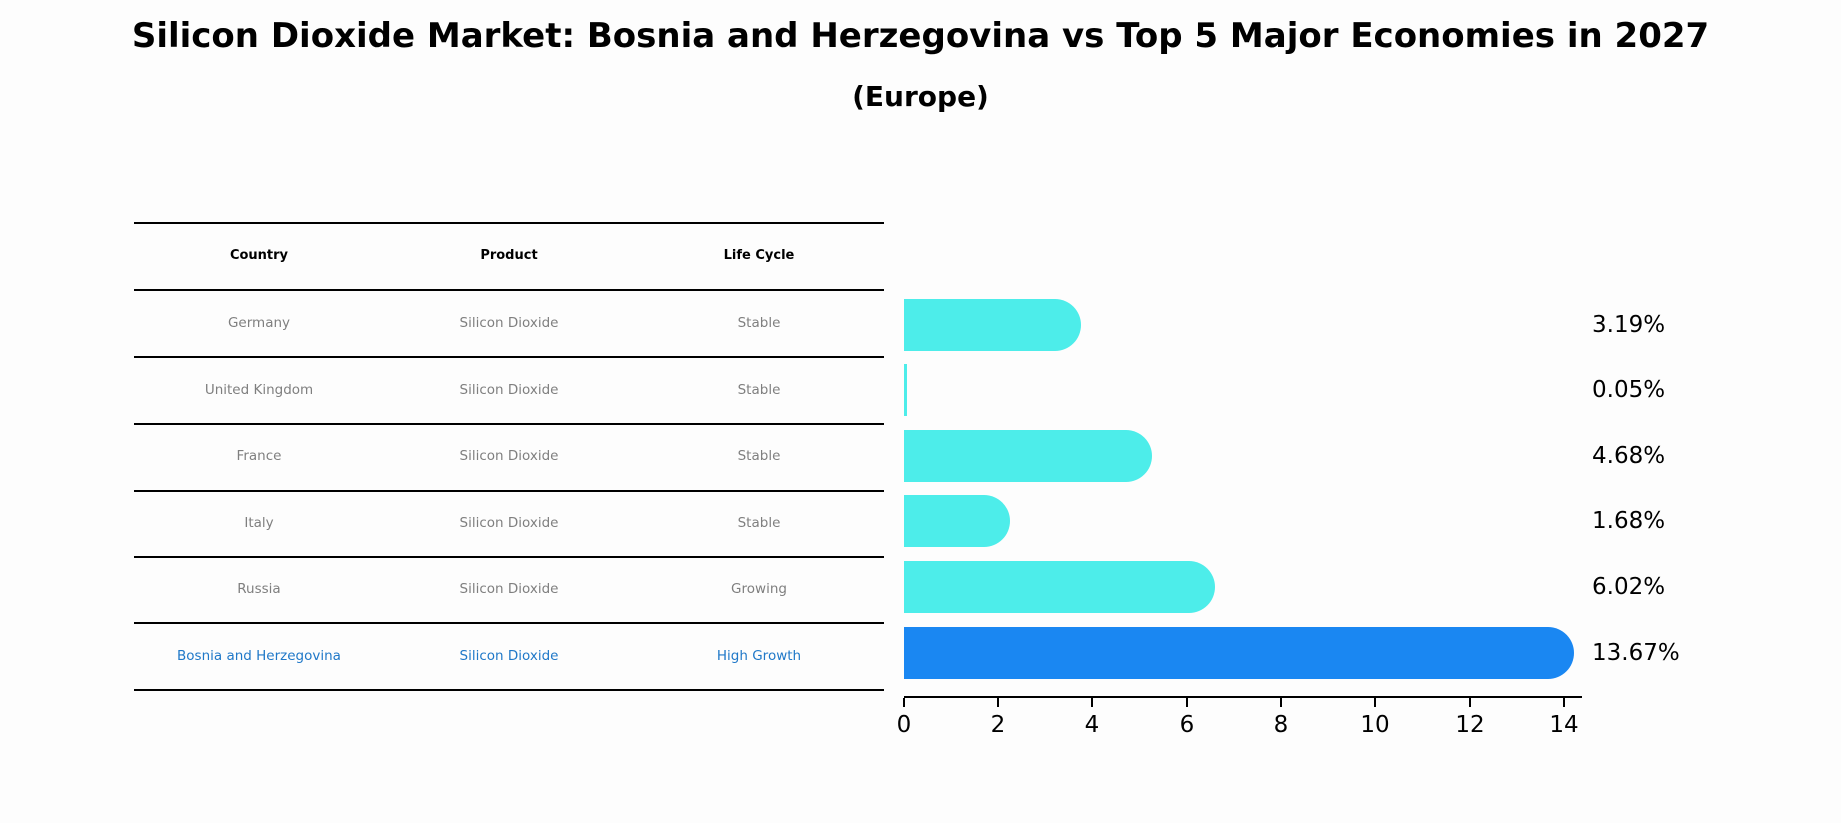 This screenshot has width=1841, height=823. What do you see at coordinates (259, 456) in the screenshot?
I see `cell-country: France` at bounding box center [259, 456].